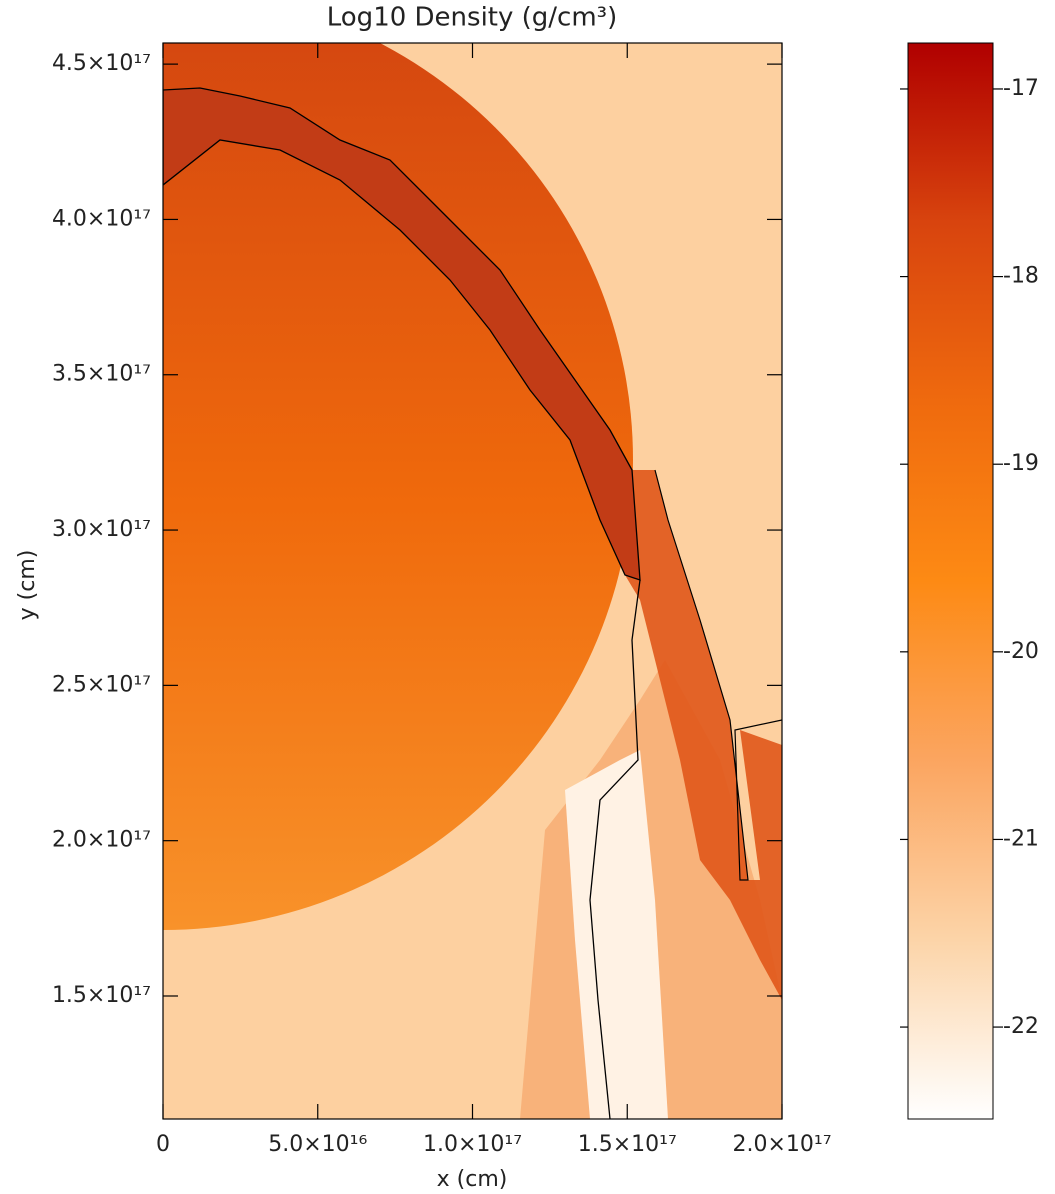  Describe the element at coordinates (1021, 651) in the screenshot. I see `colorbar-tick-label: -20` at that location.